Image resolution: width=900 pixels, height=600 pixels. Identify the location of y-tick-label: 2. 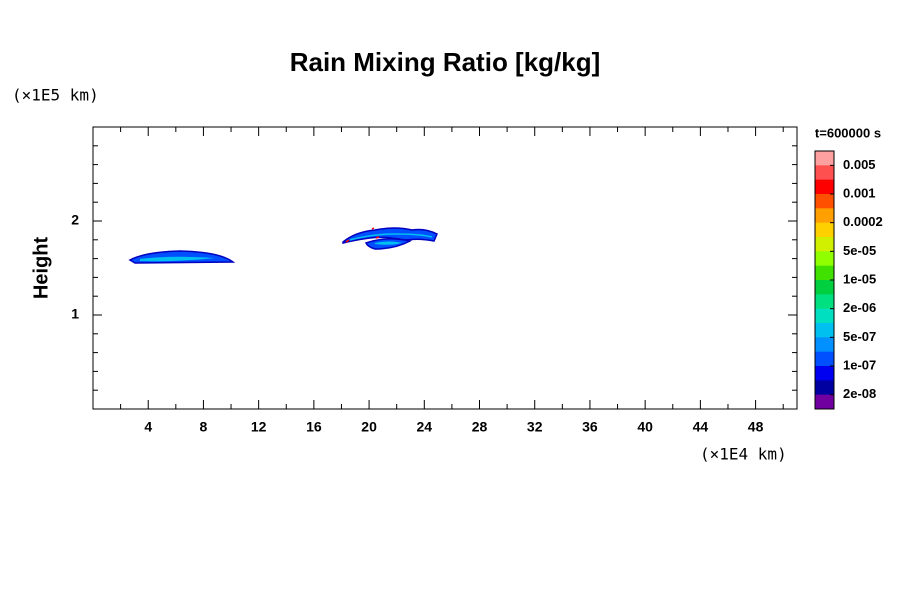
(75, 220).